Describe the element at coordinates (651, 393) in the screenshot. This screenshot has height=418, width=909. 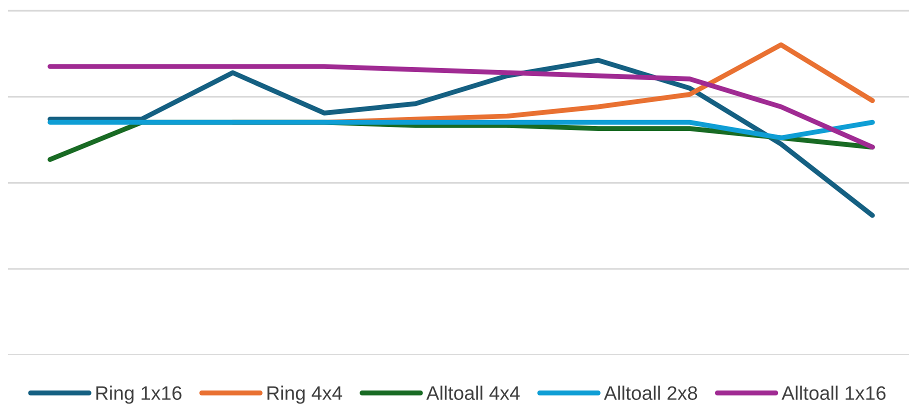
I see `legend-label: Alltoall 2x8` at that location.